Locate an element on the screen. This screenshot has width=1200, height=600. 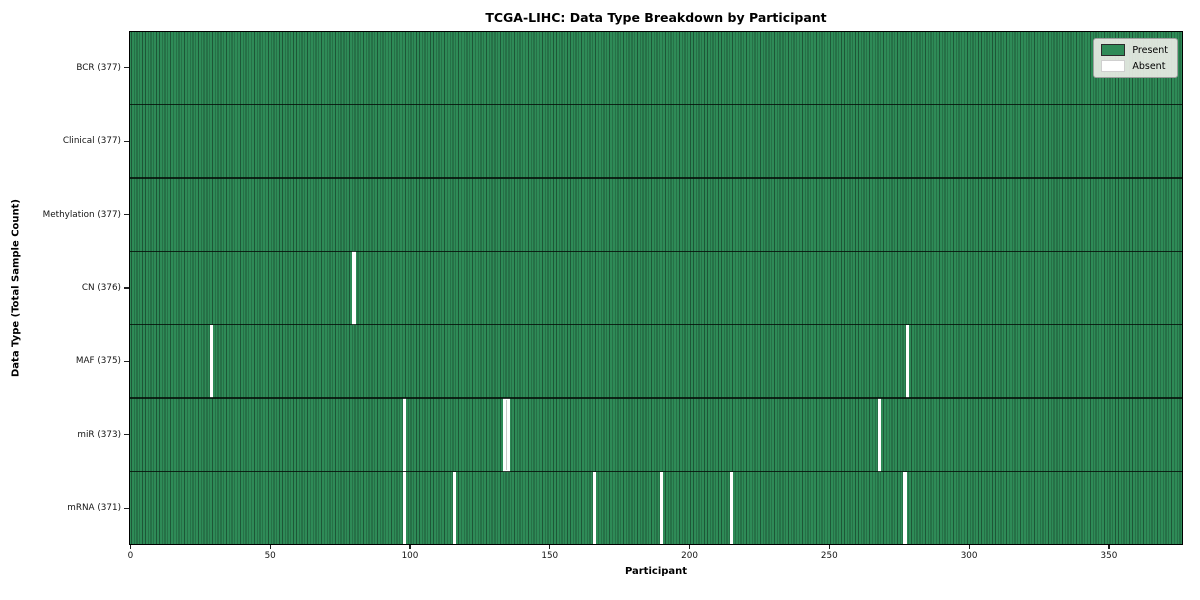
x-tick-label: 100 is located at coordinates (410, 556).